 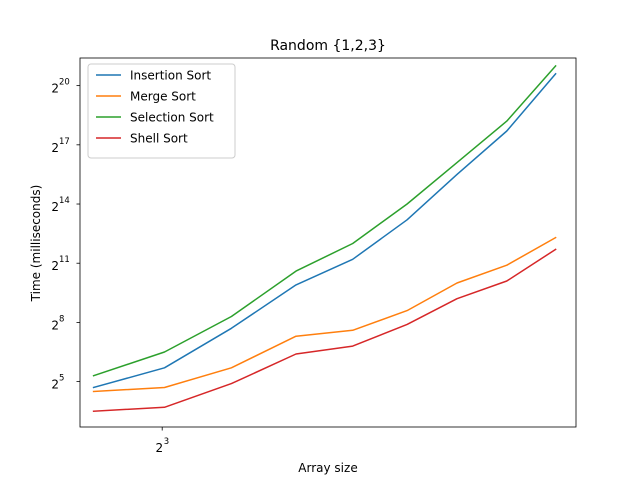 I want to click on y-tick-label-3: 2 11, so click(x=60, y=264).